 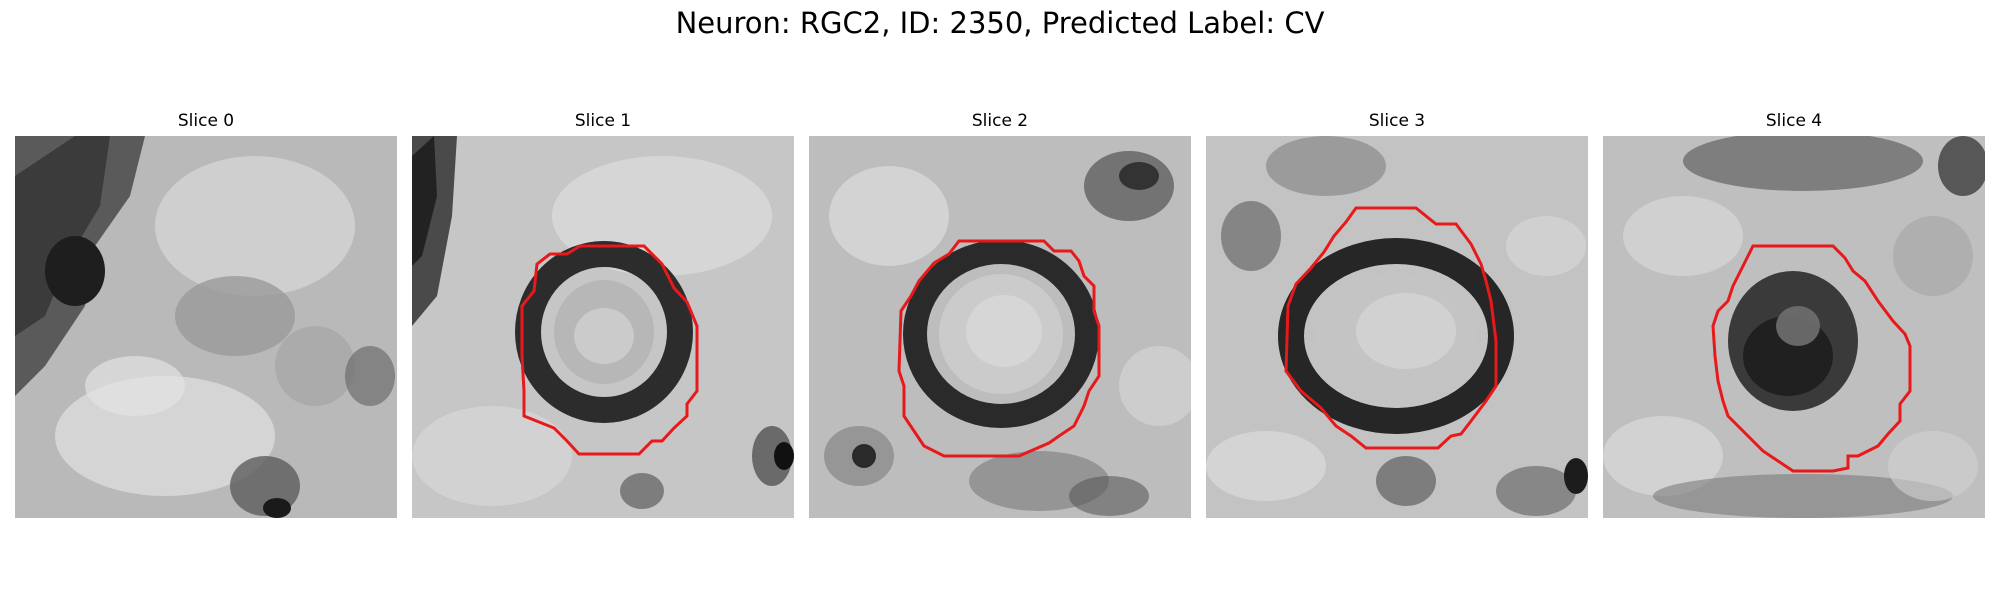 What do you see at coordinates (1794, 121) in the screenshot?
I see `slice-title: Slice 4` at bounding box center [1794, 121].